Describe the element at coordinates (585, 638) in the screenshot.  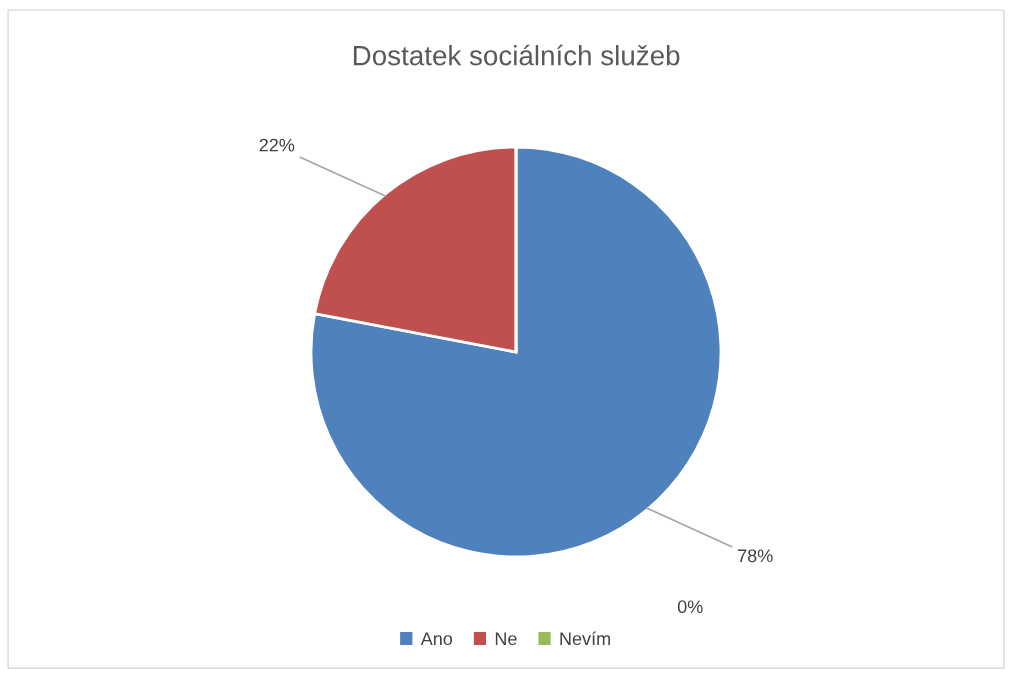
I see `legend-label: Nevím` at that location.